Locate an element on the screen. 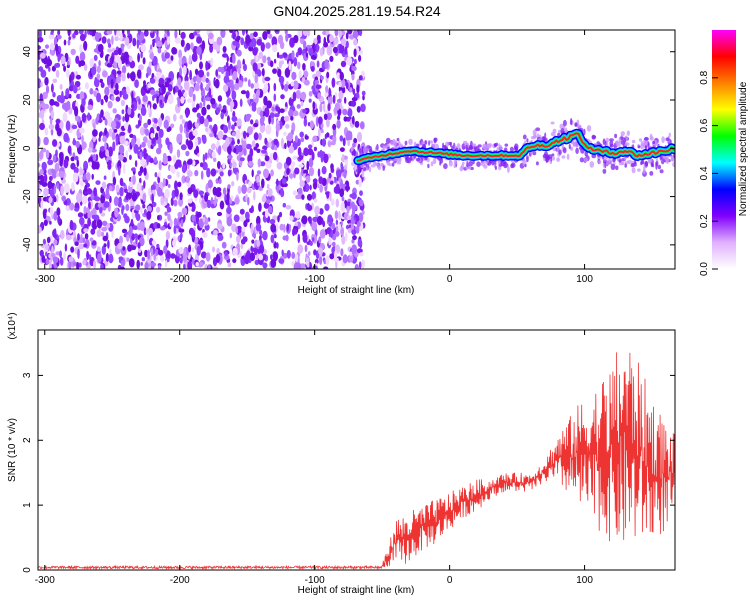 The width and height of the screenshot is (750, 600). snr-y-tick-label: 1 is located at coordinates (27, 505).